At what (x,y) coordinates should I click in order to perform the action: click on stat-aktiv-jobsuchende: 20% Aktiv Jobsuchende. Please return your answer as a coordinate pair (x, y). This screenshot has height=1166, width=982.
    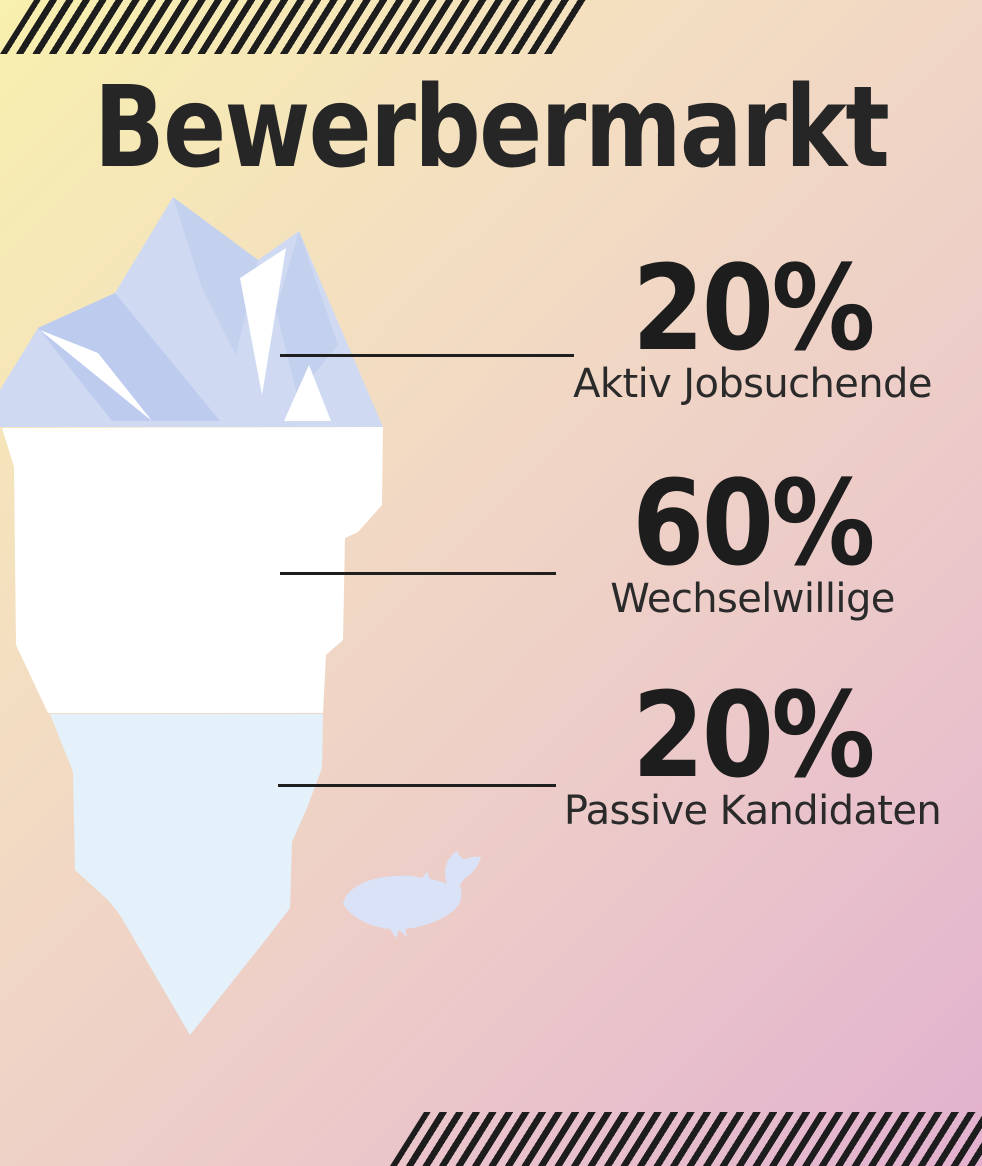
    Looking at the image, I should click on (752, 328).